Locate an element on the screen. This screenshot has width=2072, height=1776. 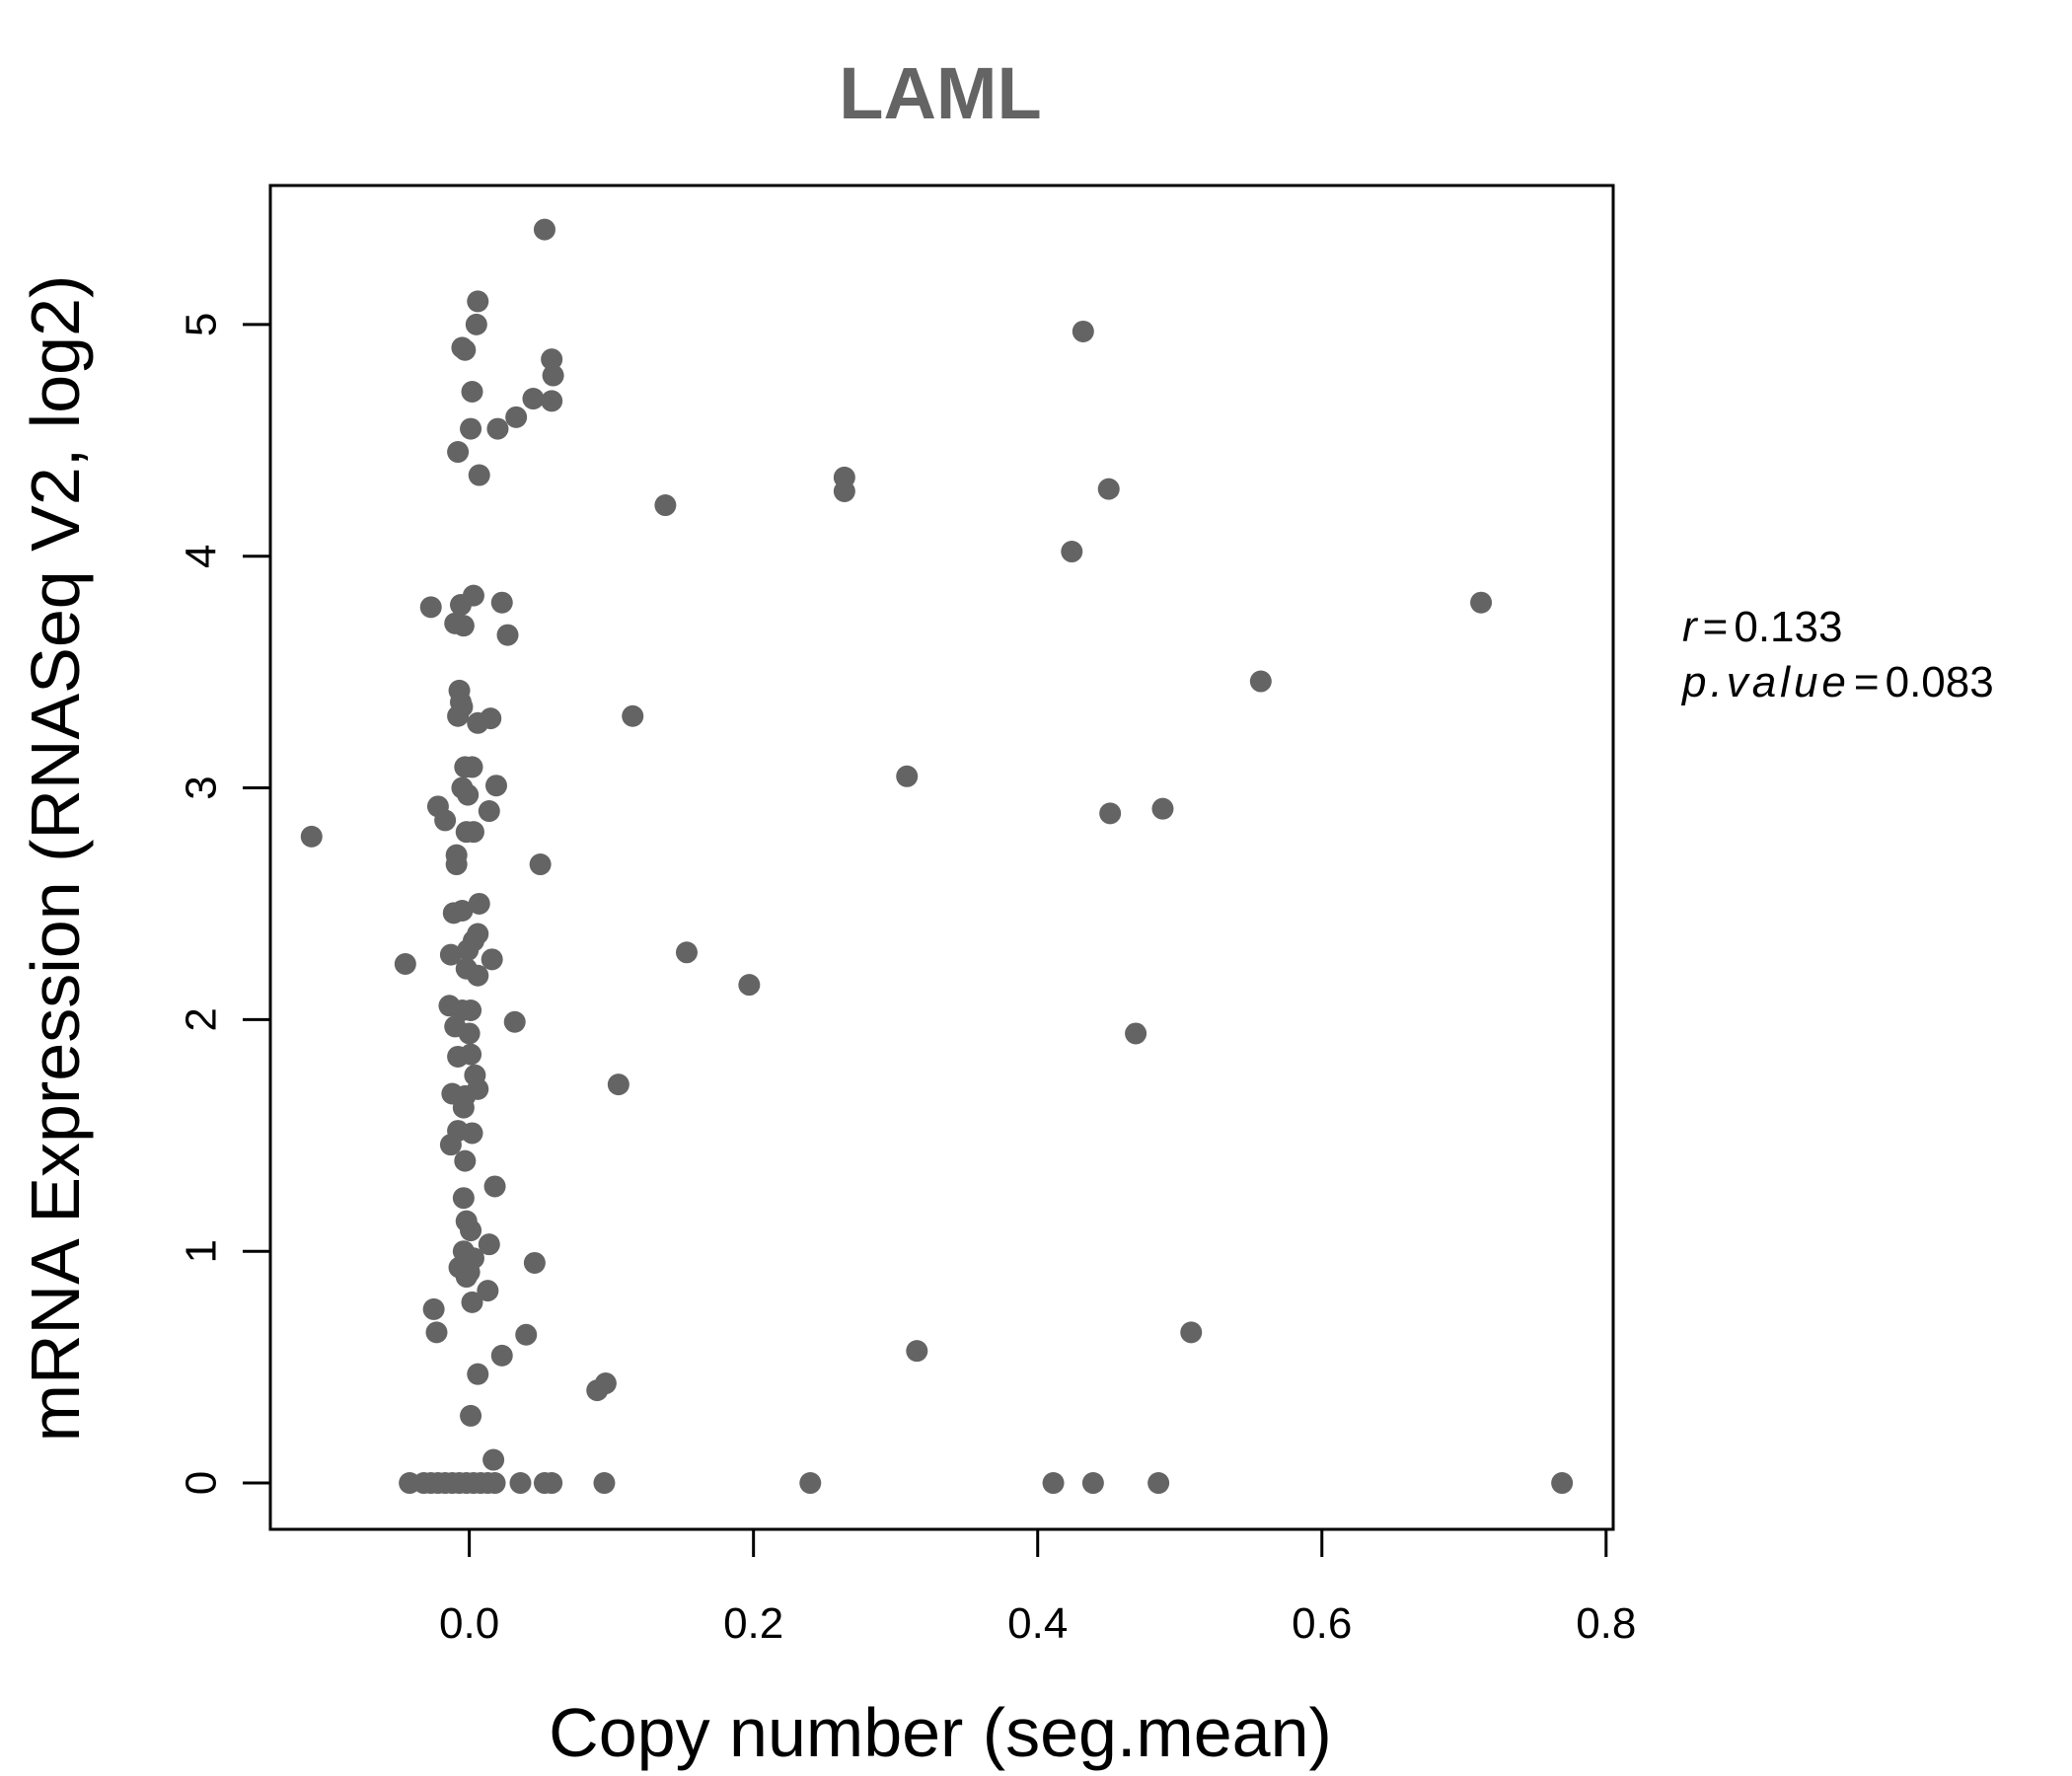
y-tick-label: 4 is located at coordinates (202, 555).